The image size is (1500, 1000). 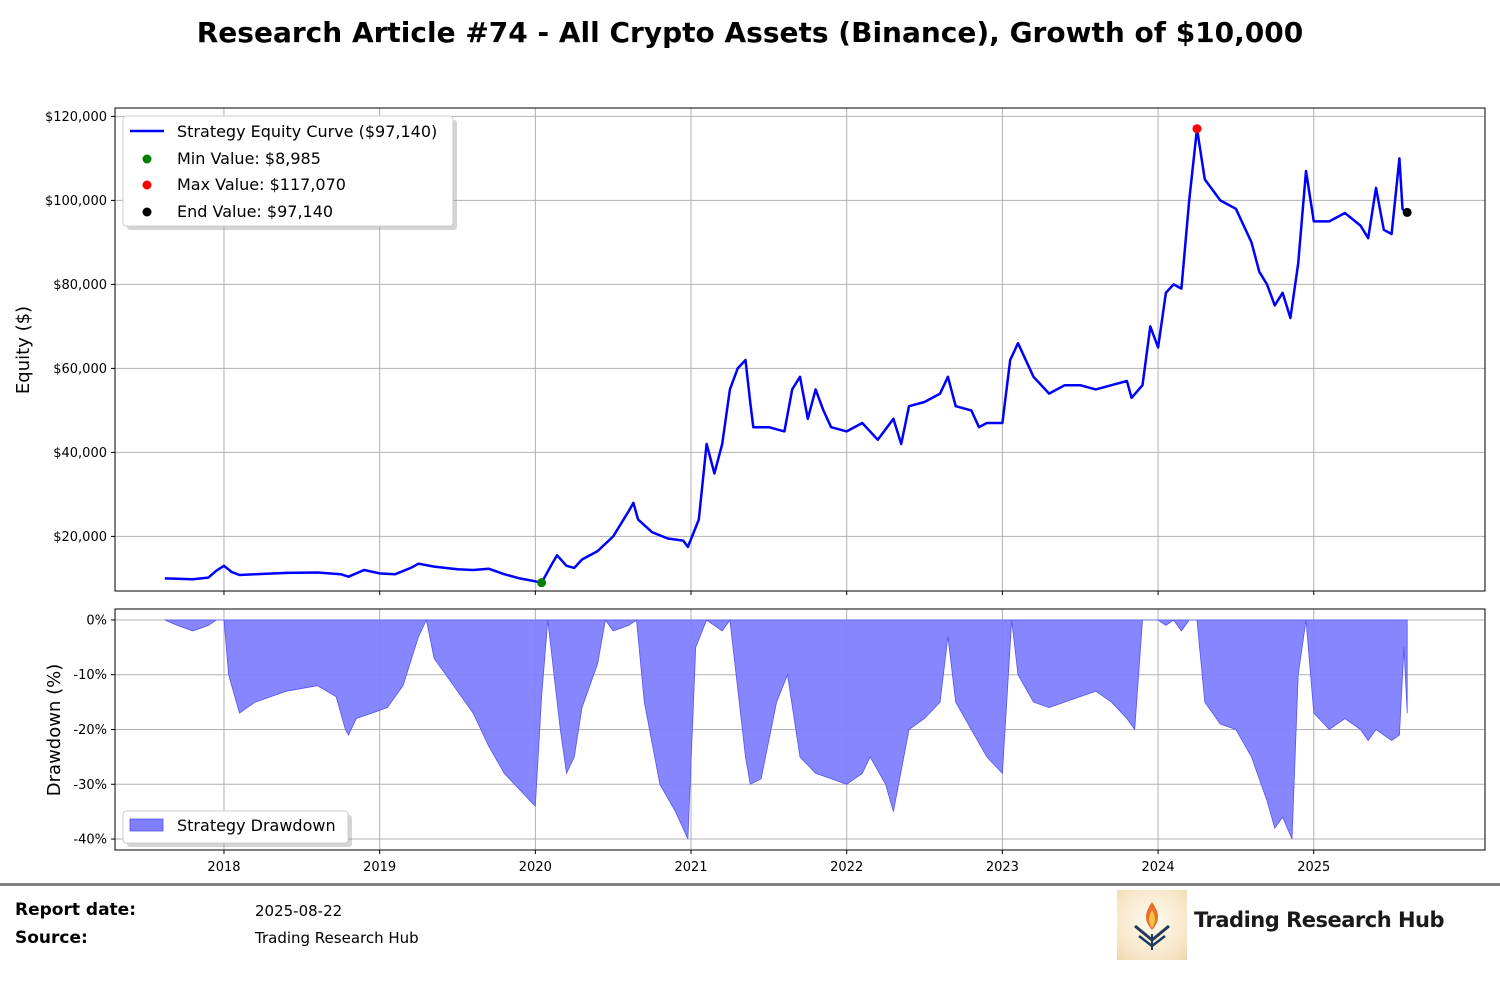 What do you see at coordinates (535, 867) in the screenshot?
I see `x-tick-label: 2020` at bounding box center [535, 867].